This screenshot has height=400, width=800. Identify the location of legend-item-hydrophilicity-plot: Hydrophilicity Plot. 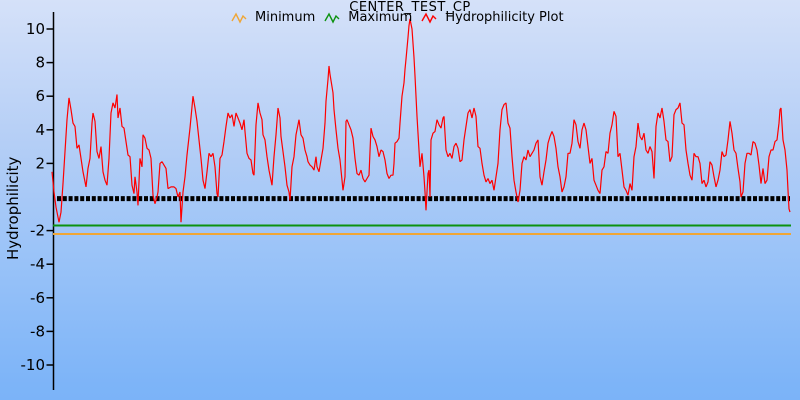
(492, 17).